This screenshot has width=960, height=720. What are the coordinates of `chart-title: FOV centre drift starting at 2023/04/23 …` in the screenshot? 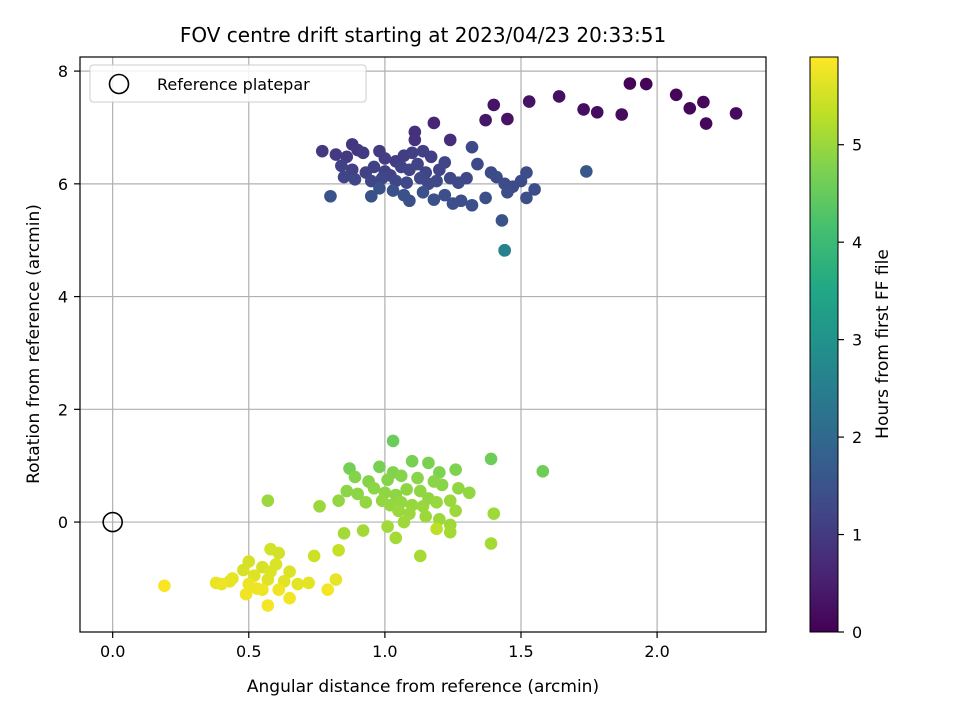 It's located at (423, 35).